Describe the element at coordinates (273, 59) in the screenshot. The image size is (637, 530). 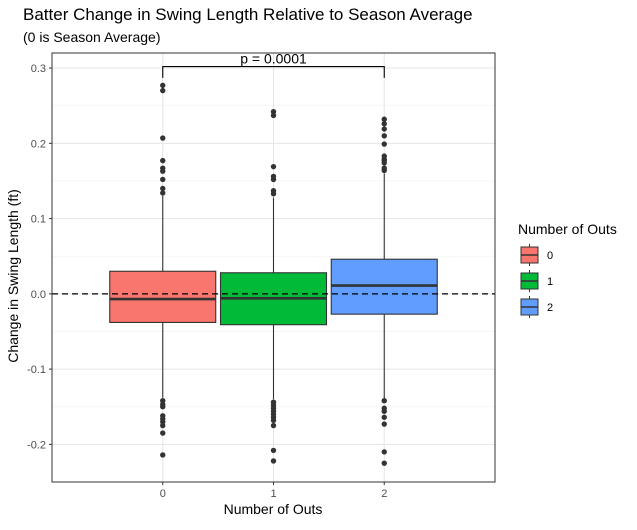
I see `significance-label: p = 0.0001` at that location.